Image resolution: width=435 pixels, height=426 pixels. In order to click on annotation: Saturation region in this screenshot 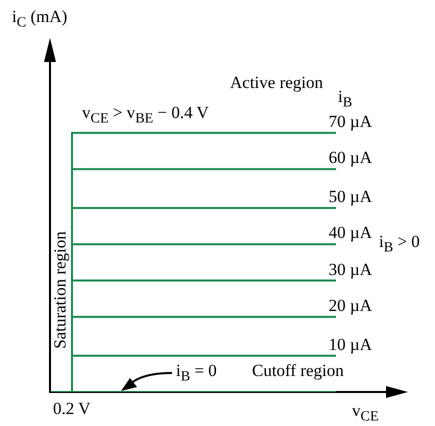, I will do `click(60, 290)`.